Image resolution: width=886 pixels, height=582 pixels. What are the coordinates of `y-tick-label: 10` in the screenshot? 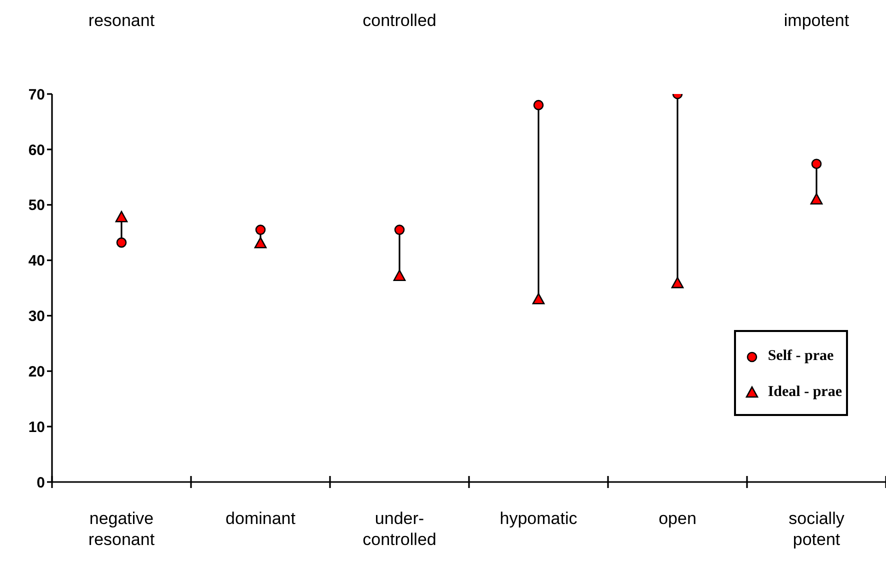 It's located at (36, 427).